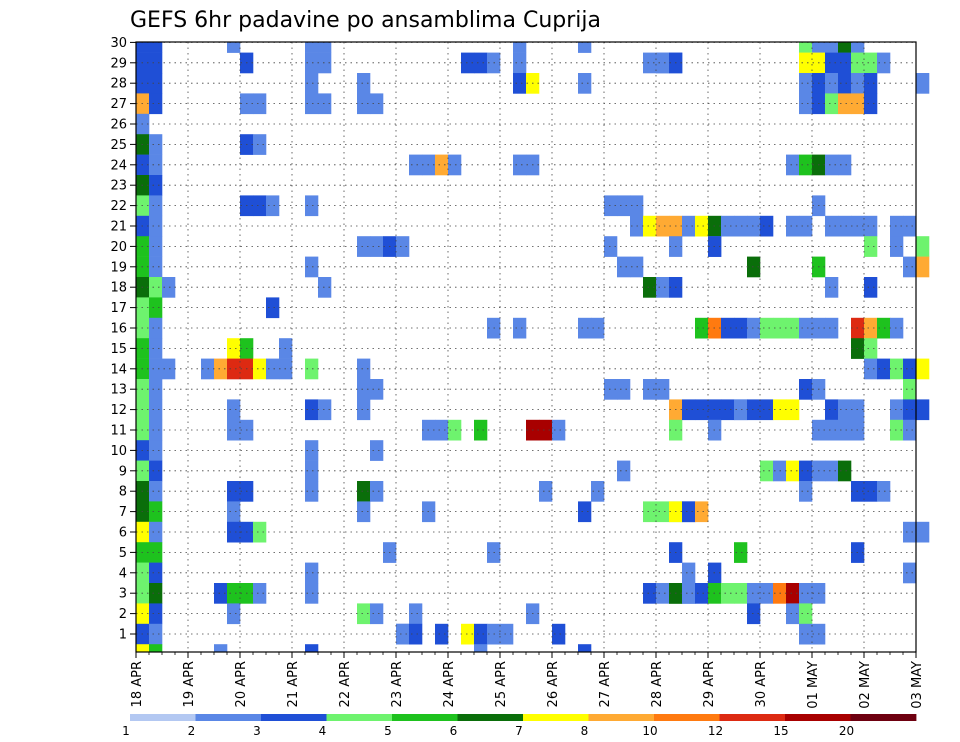  What do you see at coordinates (323, 731) in the screenshot?
I see `colorbar-label: 4` at bounding box center [323, 731].